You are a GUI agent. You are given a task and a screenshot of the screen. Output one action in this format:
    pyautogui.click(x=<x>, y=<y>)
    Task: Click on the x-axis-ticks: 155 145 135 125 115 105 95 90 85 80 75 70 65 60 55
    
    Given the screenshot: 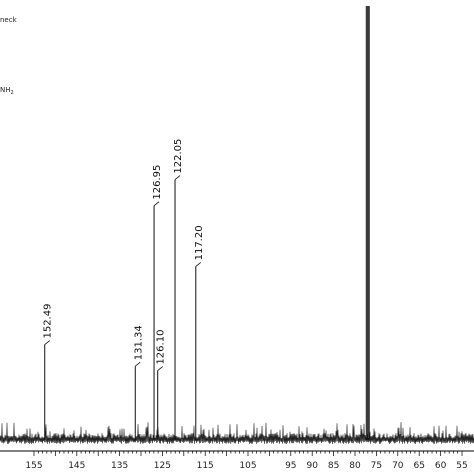 What is the action you would take?
    pyautogui.click(x=246, y=461)
    